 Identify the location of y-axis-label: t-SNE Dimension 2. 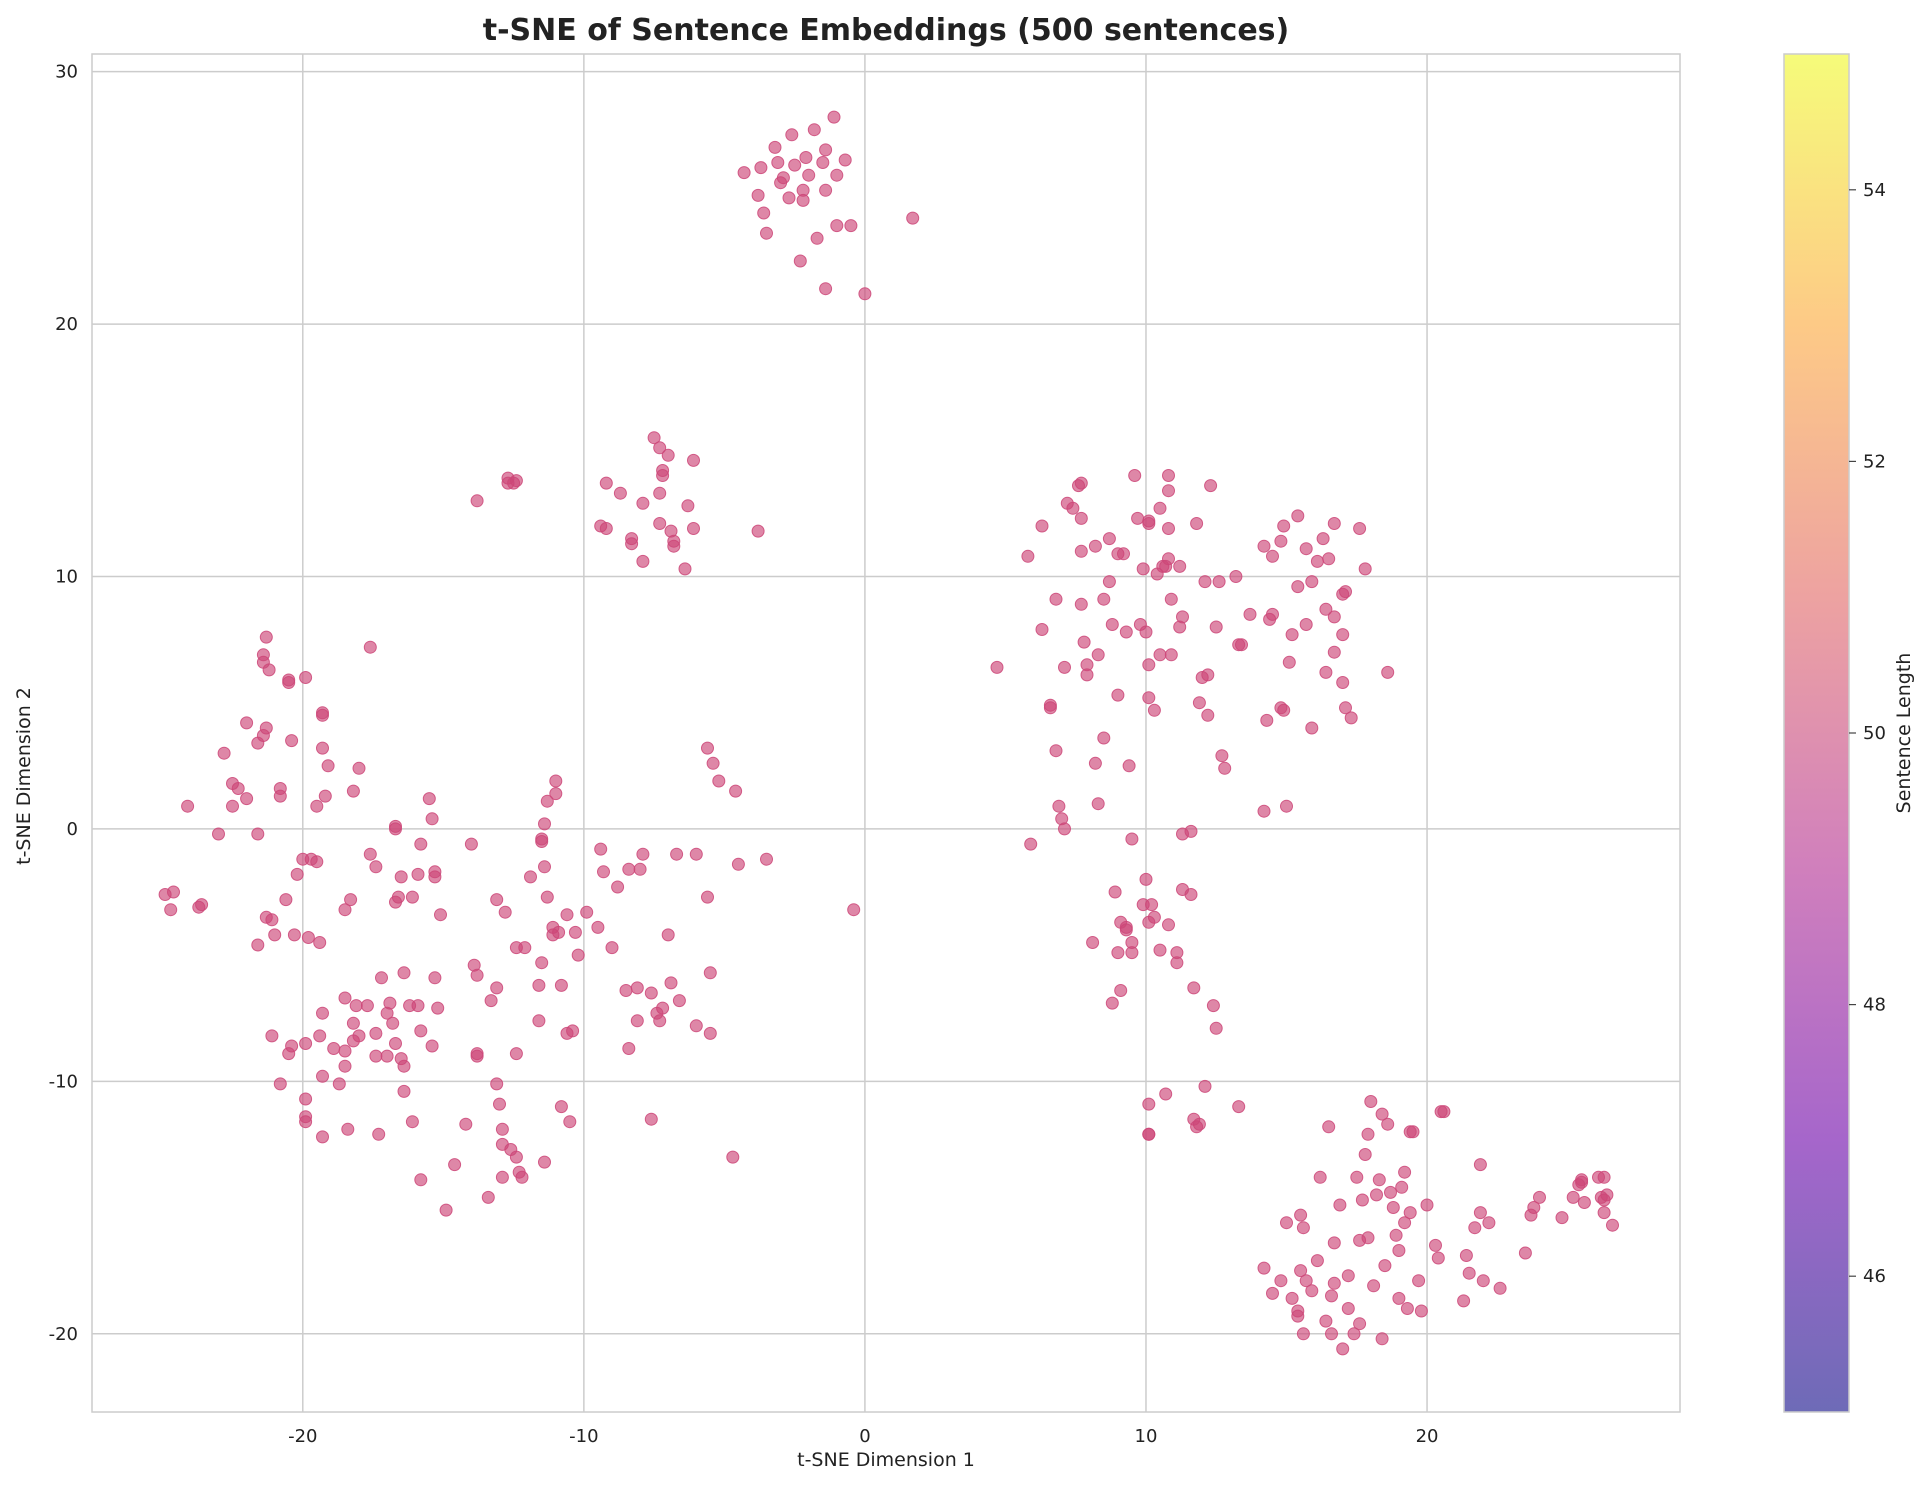
(24, 776).